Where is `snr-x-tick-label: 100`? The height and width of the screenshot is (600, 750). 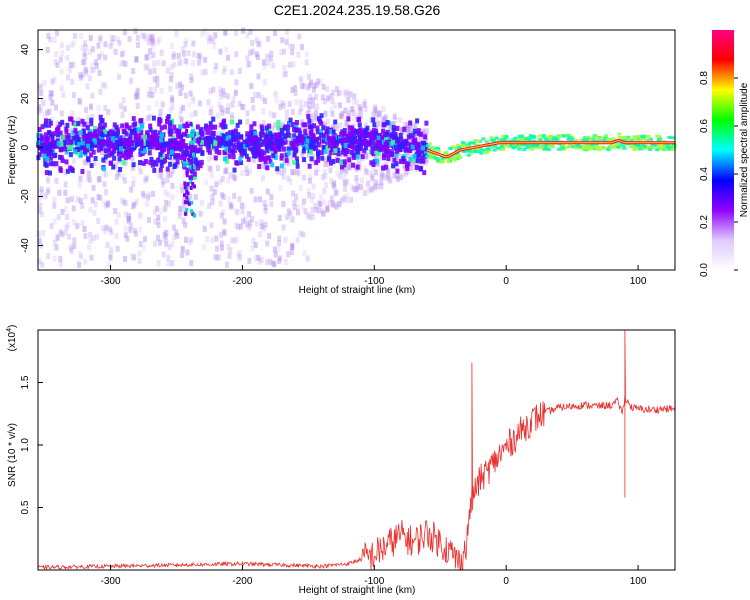
snr-x-tick-label: 100 is located at coordinates (638, 581).